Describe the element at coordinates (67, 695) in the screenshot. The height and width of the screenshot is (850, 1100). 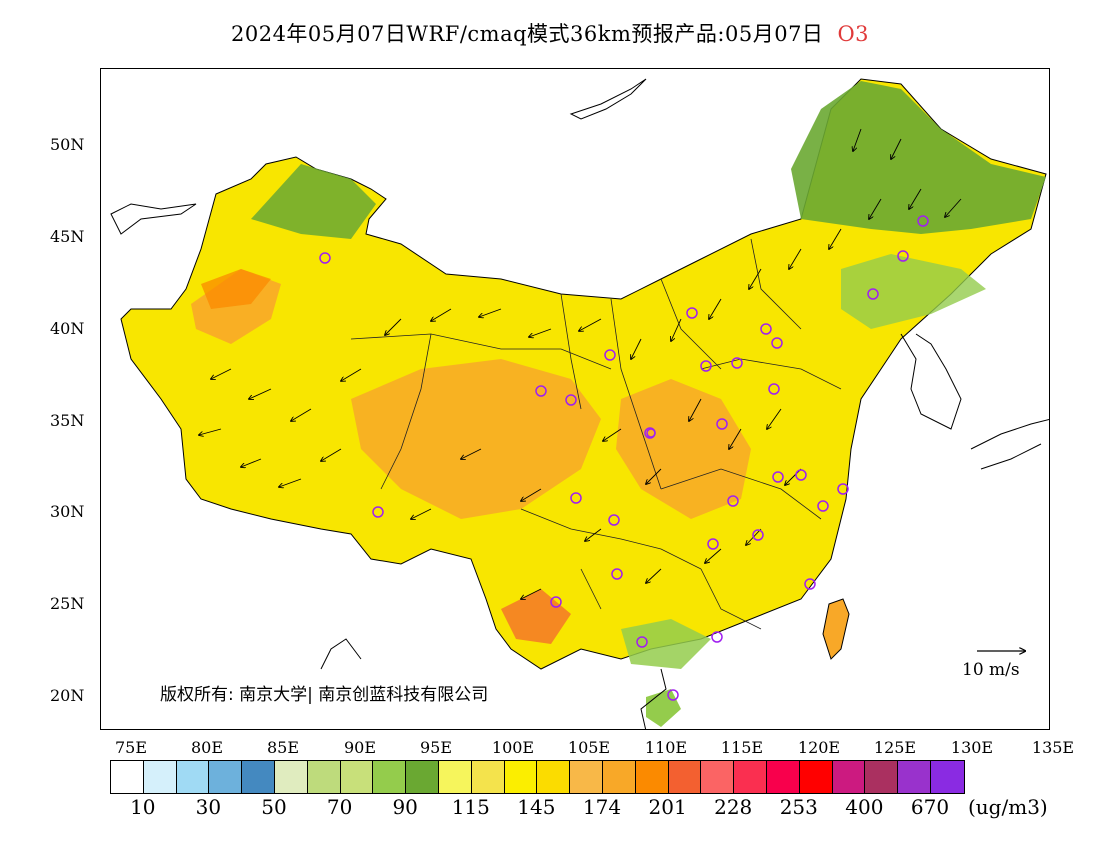
I see `lat-label-20n: 20N` at that location.